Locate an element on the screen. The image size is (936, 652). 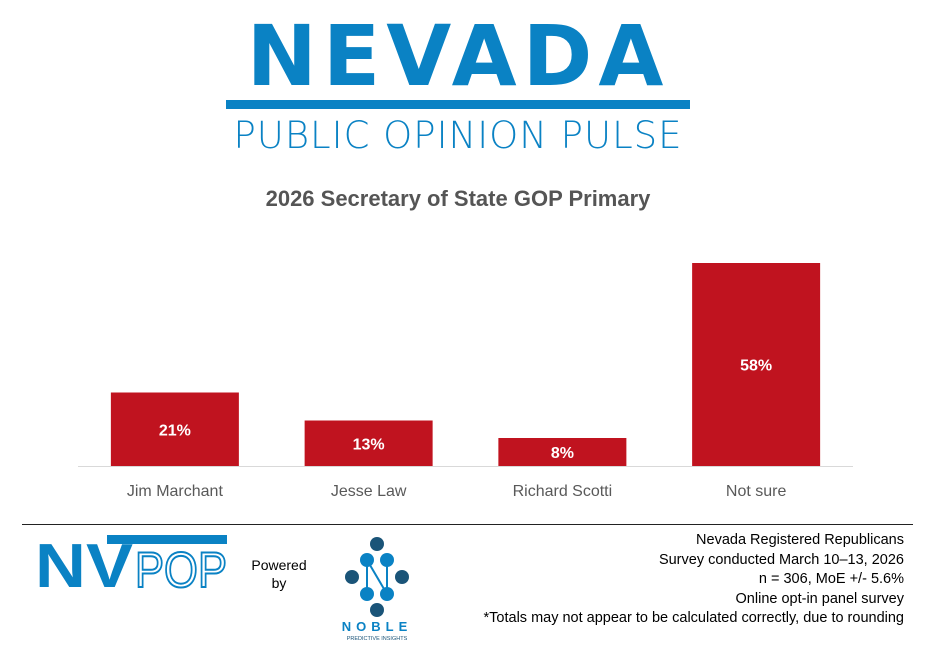
data-label-2: 8% is located at coordinates (562, 453).